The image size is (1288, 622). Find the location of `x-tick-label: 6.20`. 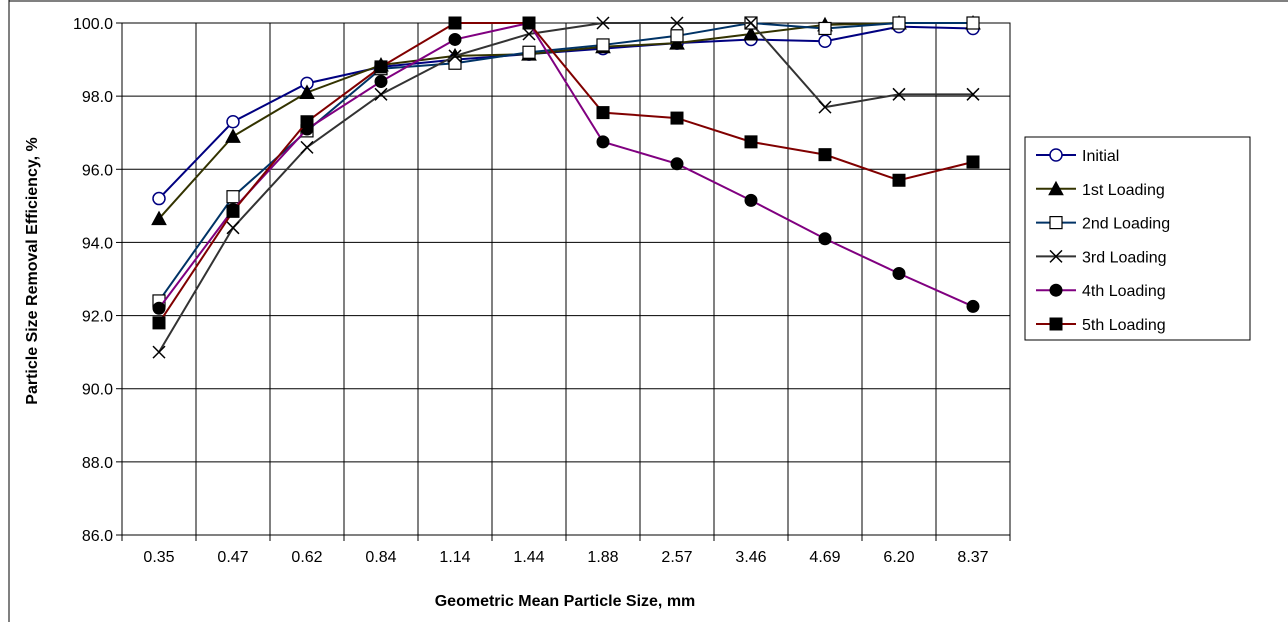

x-tick-label: 6.20 is located at coordinates (898, 557).